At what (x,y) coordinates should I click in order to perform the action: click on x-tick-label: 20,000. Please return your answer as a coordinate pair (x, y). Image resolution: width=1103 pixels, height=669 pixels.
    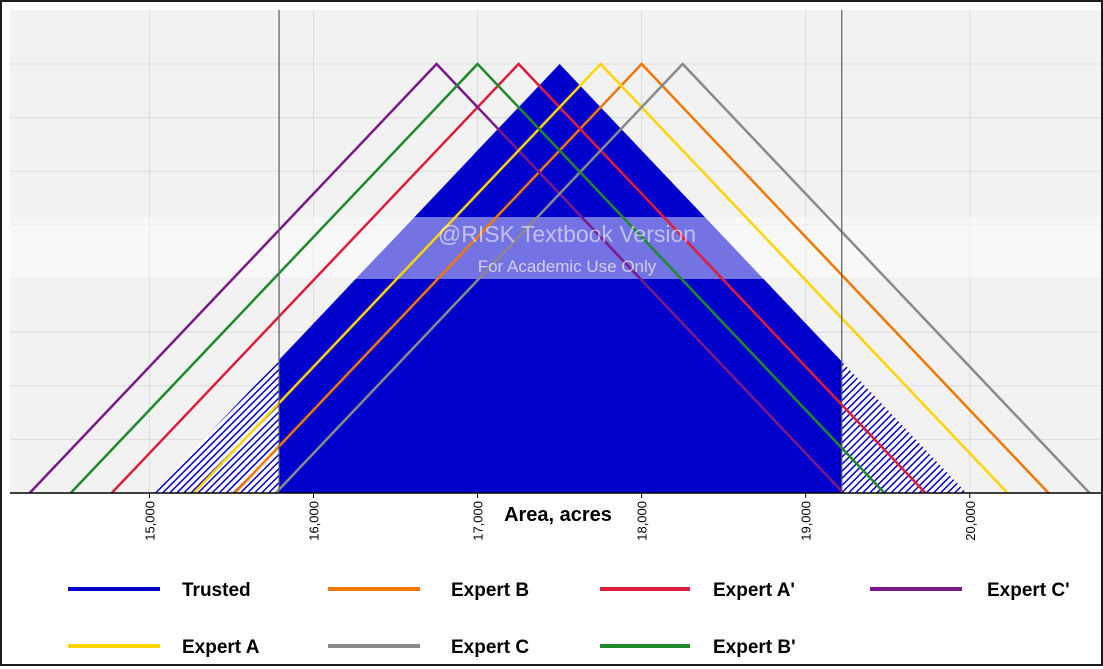
    Looking at the image, I should click on (970, 521).